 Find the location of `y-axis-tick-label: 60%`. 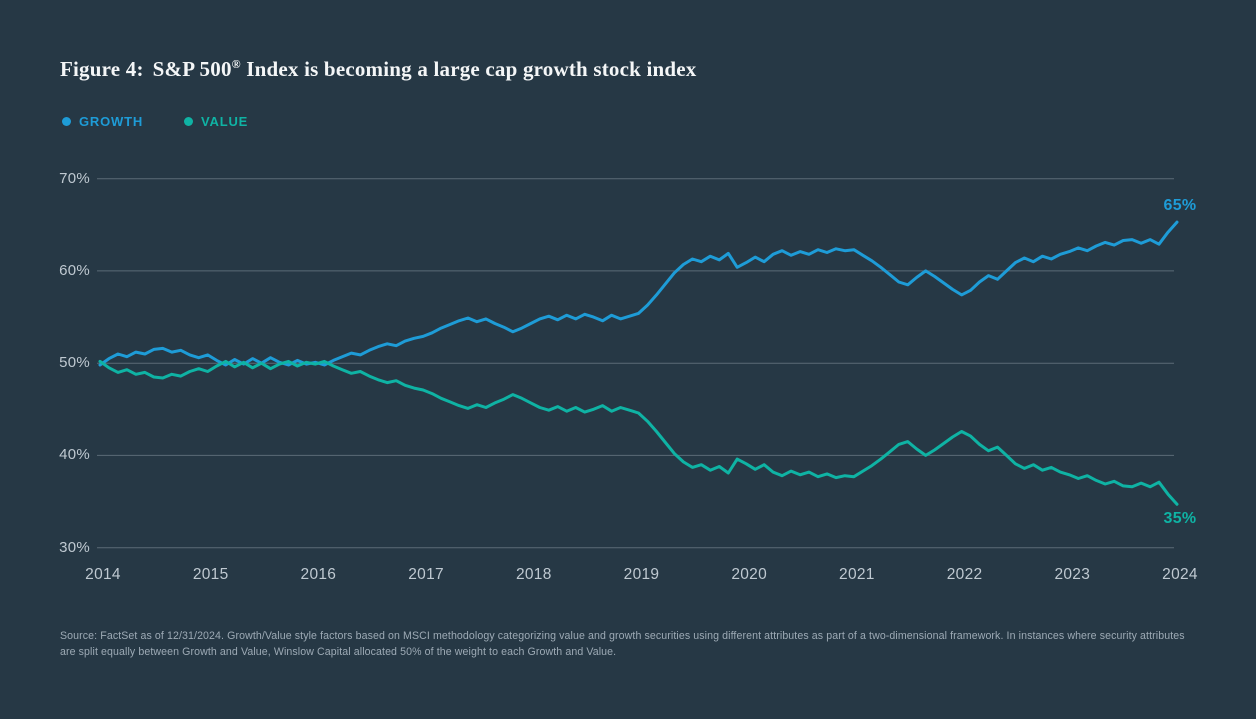

y-axis-tick-label: 60% is located at coordinates (74, 270).